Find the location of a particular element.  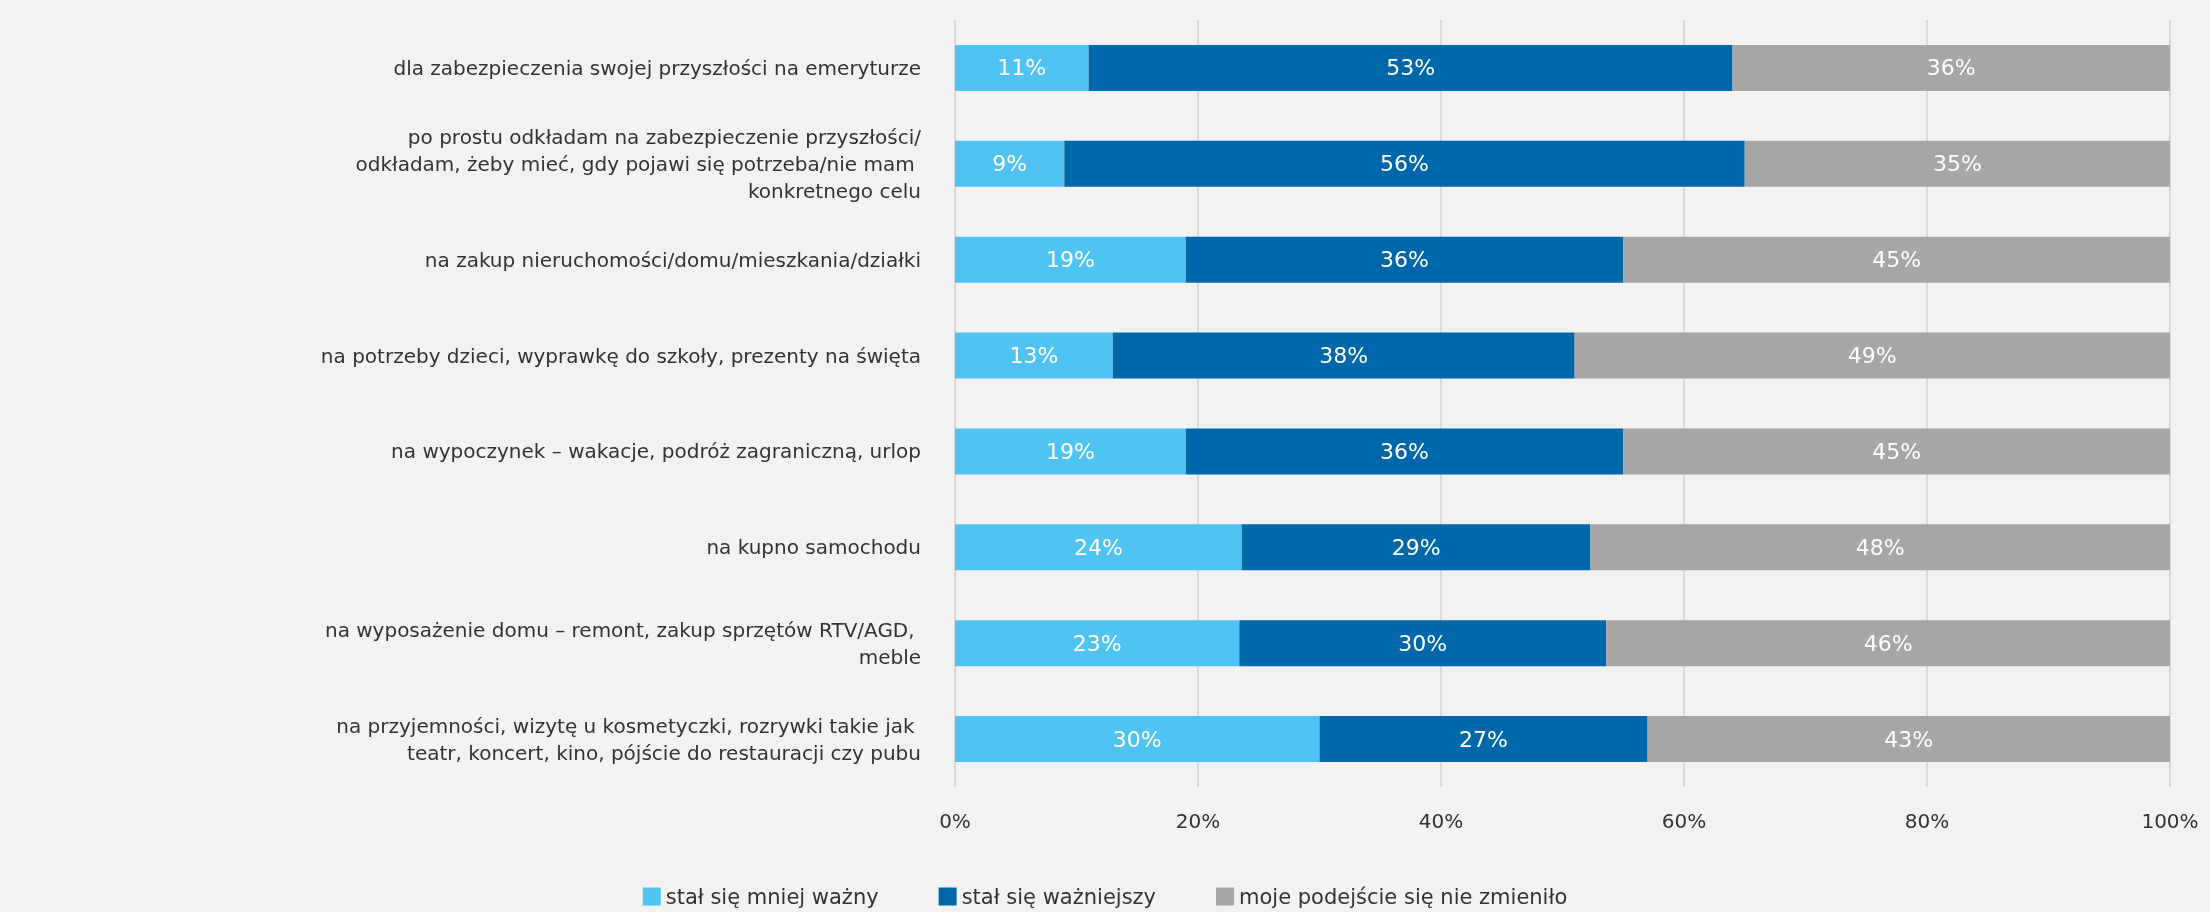

y-tick-label: na wyposażenie domu – remont, zakup sprzętów RTV/AGD, meble is located at coordinates (622, 643).